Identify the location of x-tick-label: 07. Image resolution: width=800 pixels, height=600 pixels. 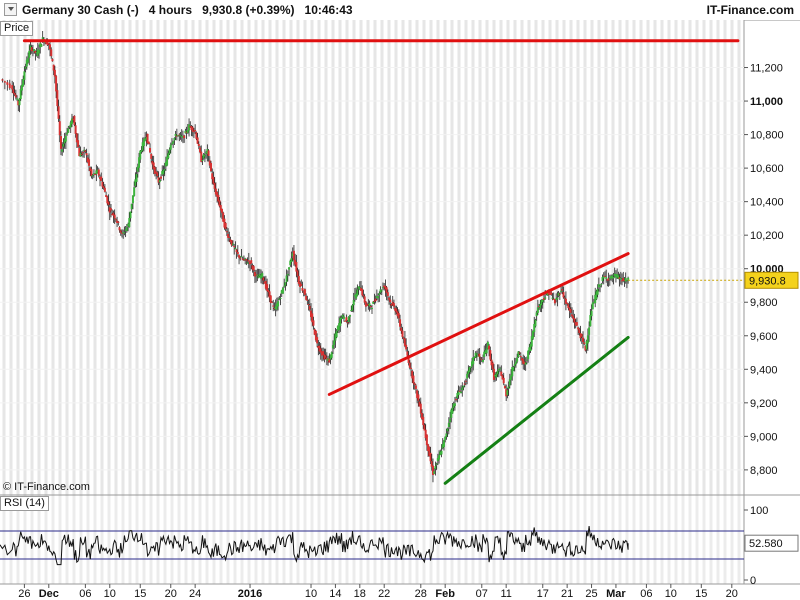
(482, 594).